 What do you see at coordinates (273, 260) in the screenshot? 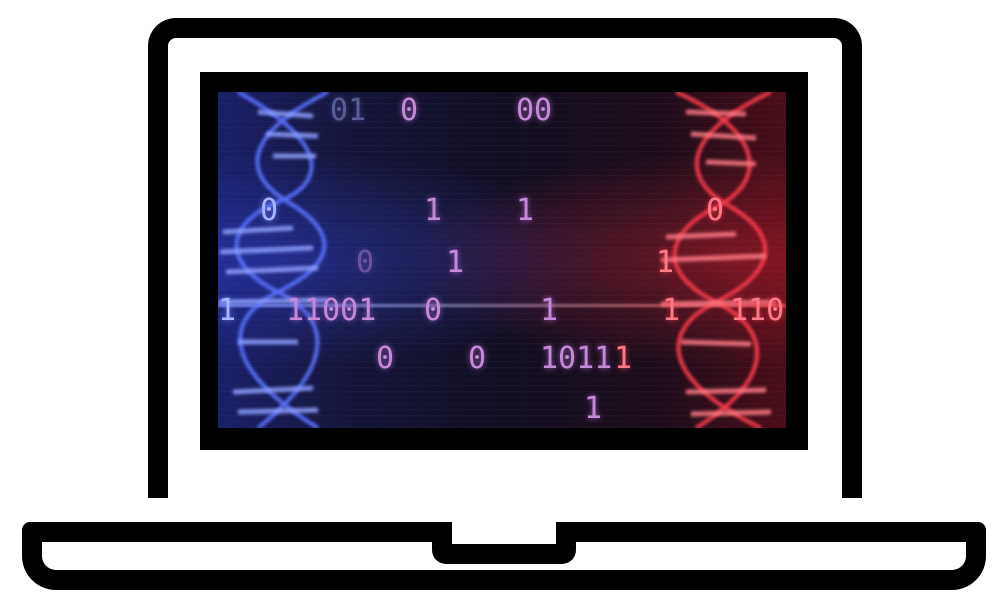
I see `dna-helix-left-icon` at bounding box center [273, 260].